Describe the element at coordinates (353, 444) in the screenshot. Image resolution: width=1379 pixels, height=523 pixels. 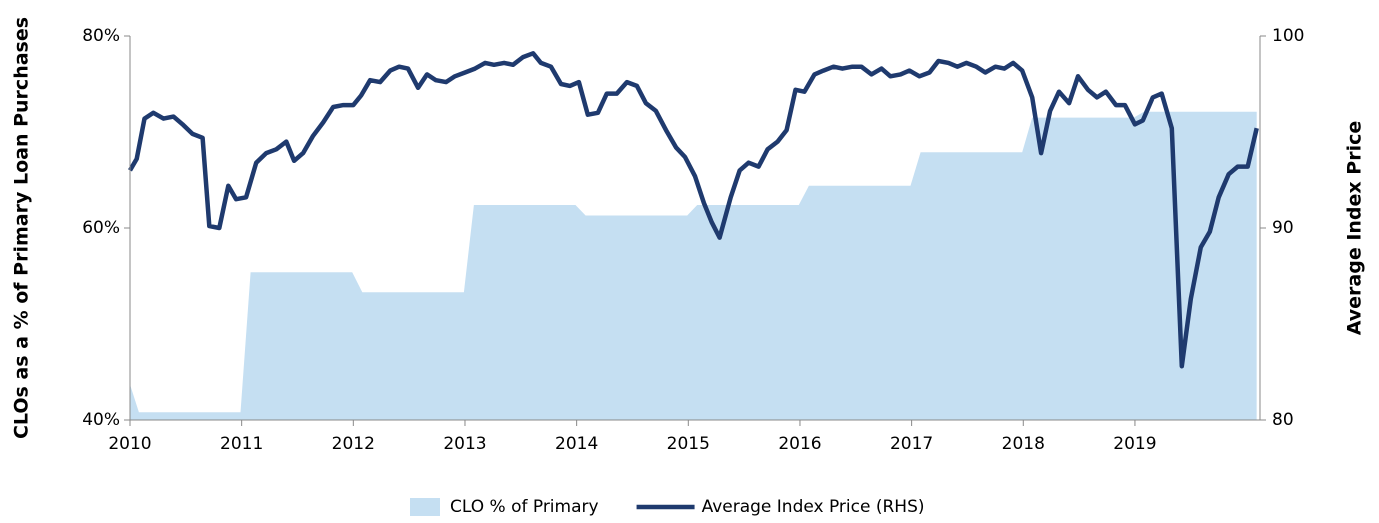
I see `x-tick-label: 2012` at that location.